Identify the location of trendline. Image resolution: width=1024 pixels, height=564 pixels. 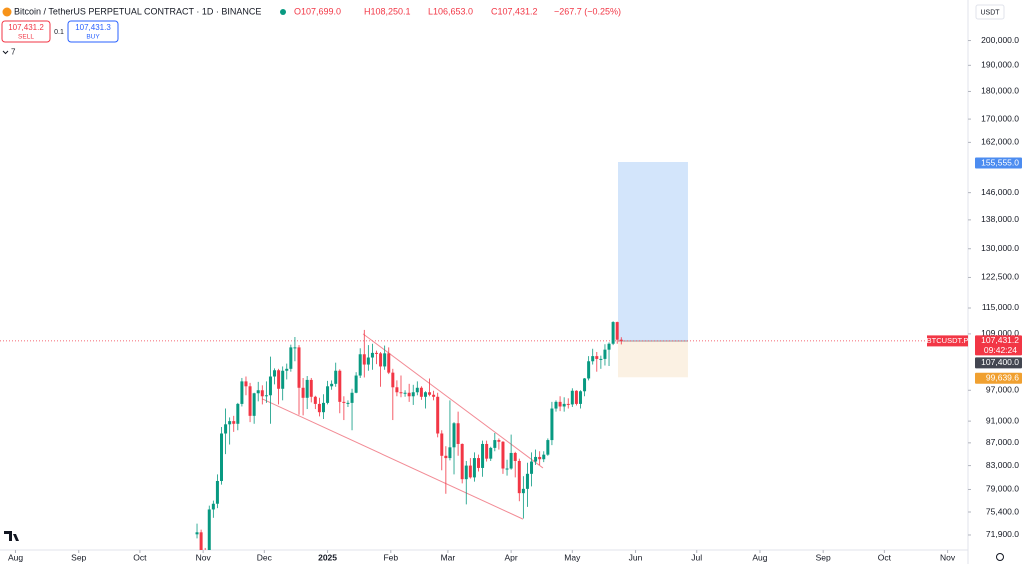
(392, 459).